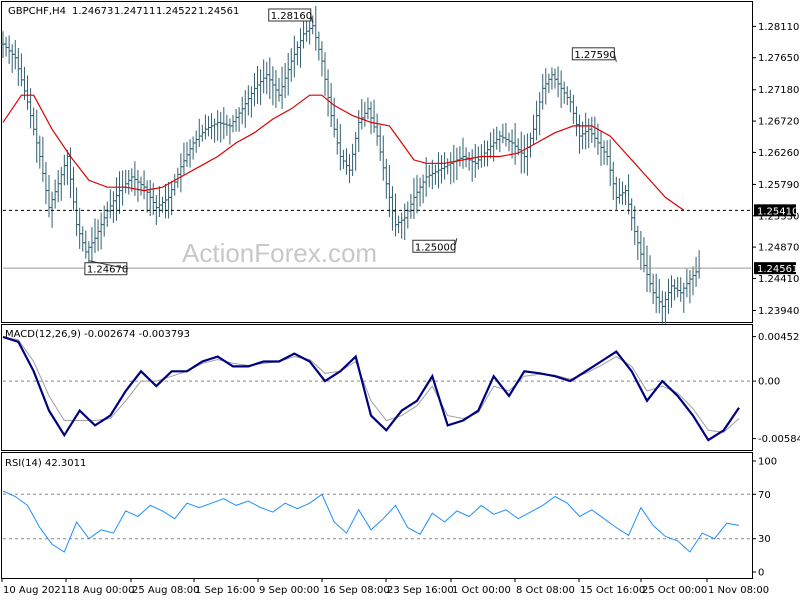 The height and width of the screenshot is (604, 800). I want to click on ohlc-open: 1.24673, so click(92, 11).